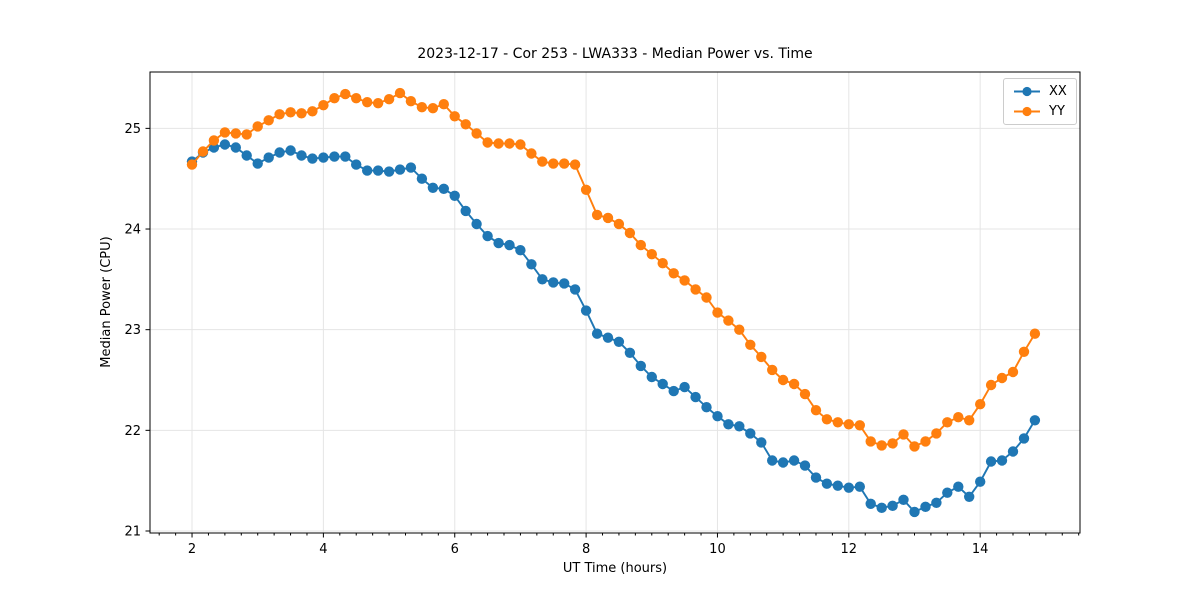 The height and width of the screenshot is (600, 1200). I want to click on y-tick-label: 24, so click(132, 230).